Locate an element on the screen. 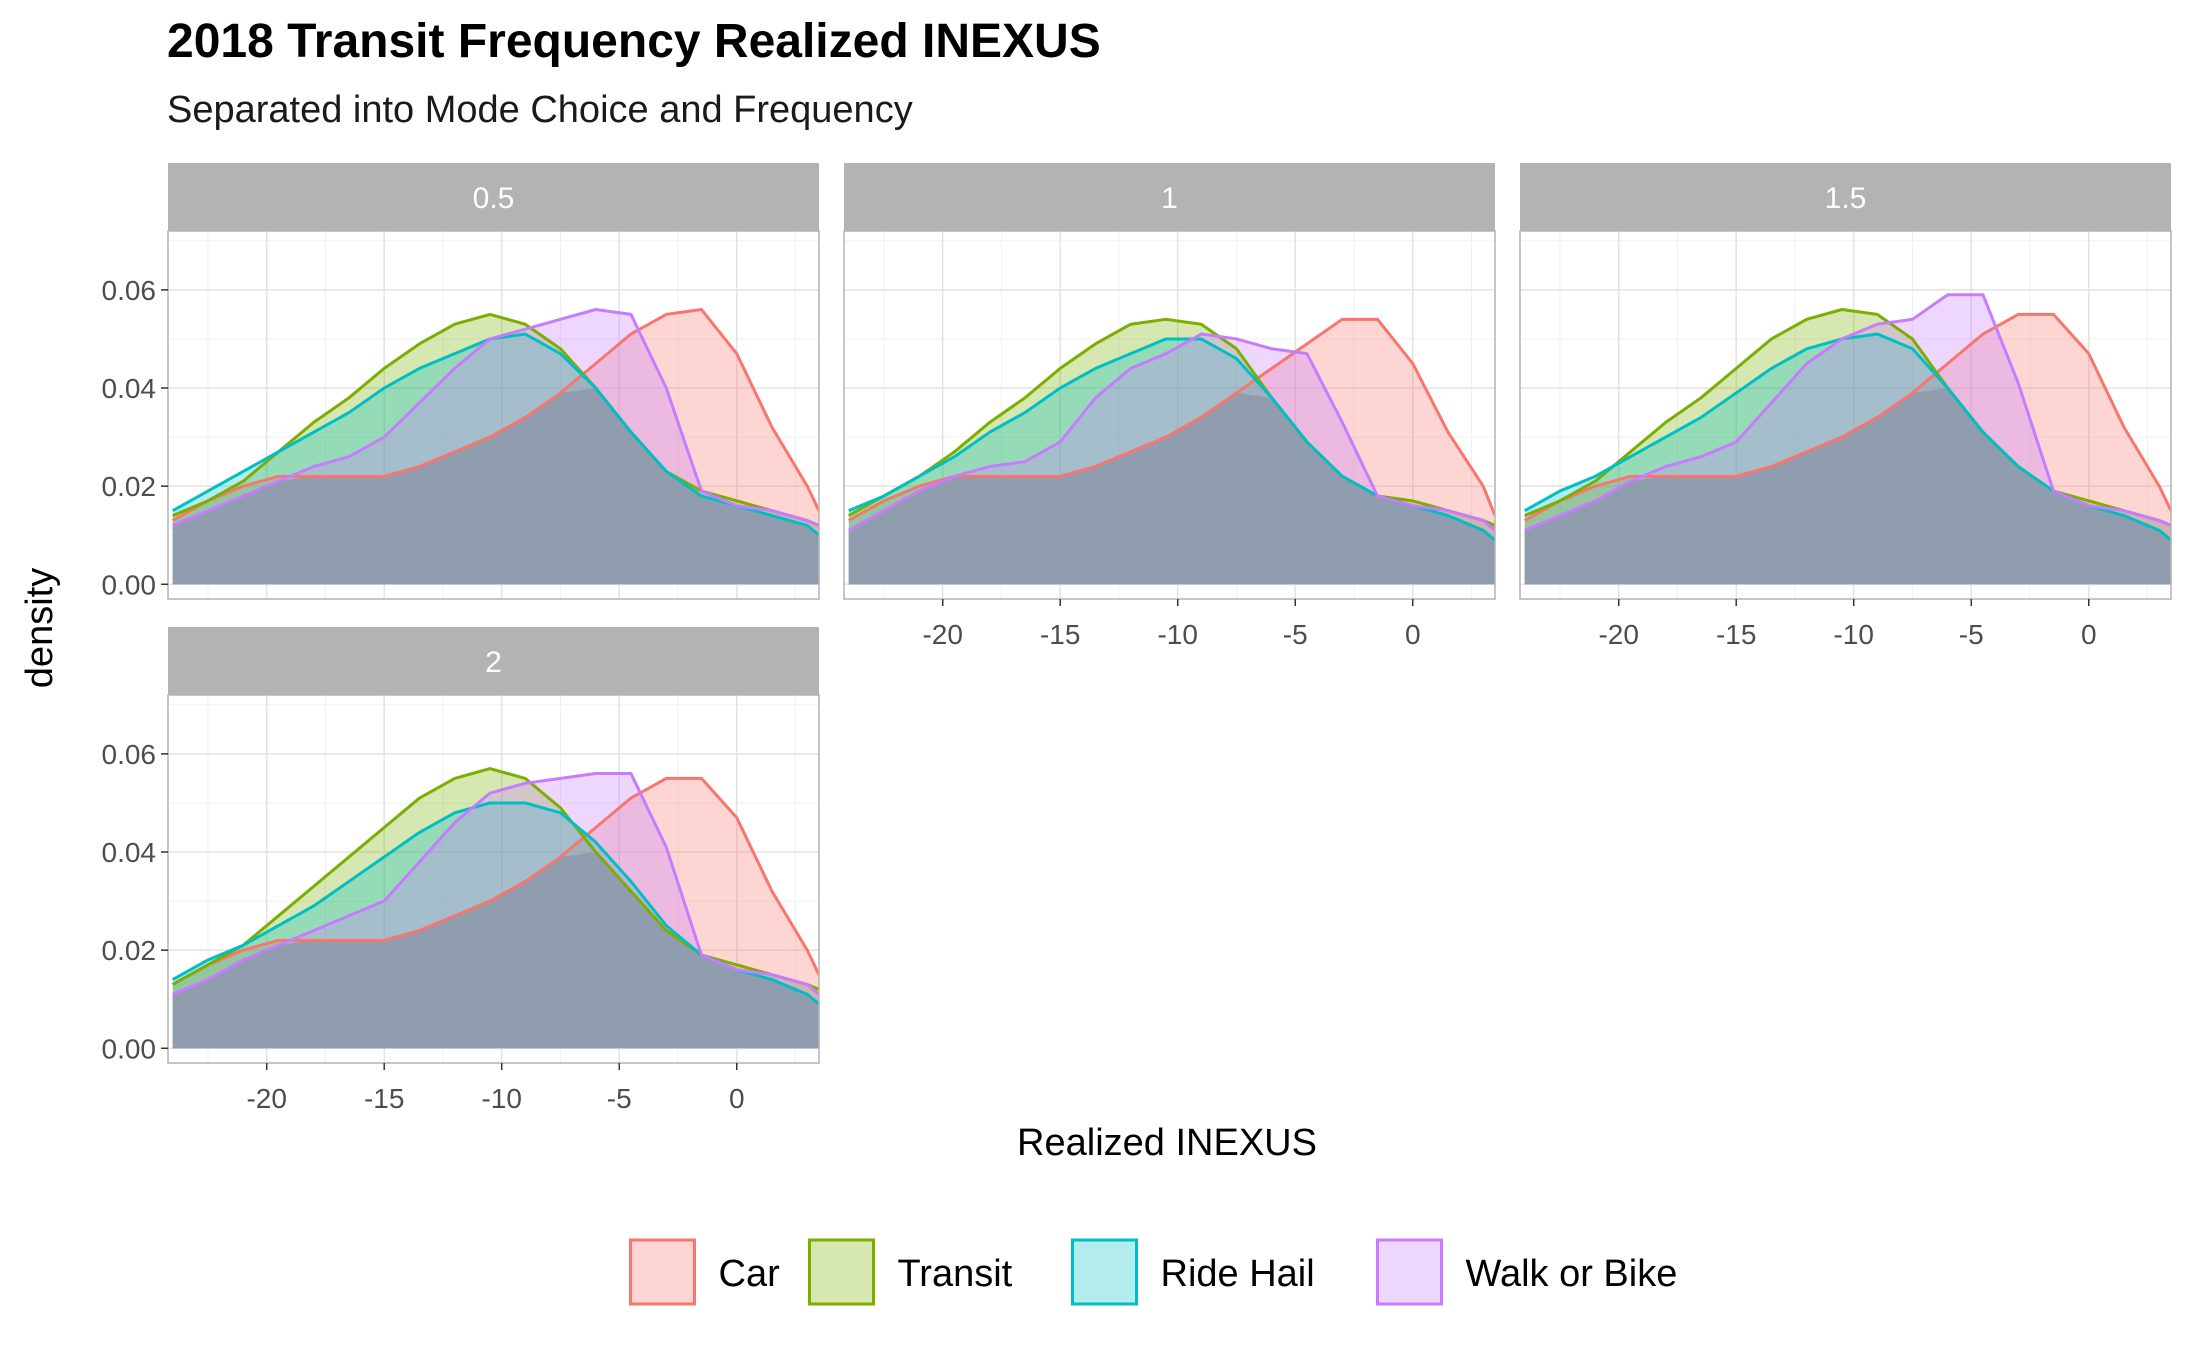  facet-panel-1.5: 1.5 -20 -15 -10 -5 0 is located at coordinates (1845, 406).